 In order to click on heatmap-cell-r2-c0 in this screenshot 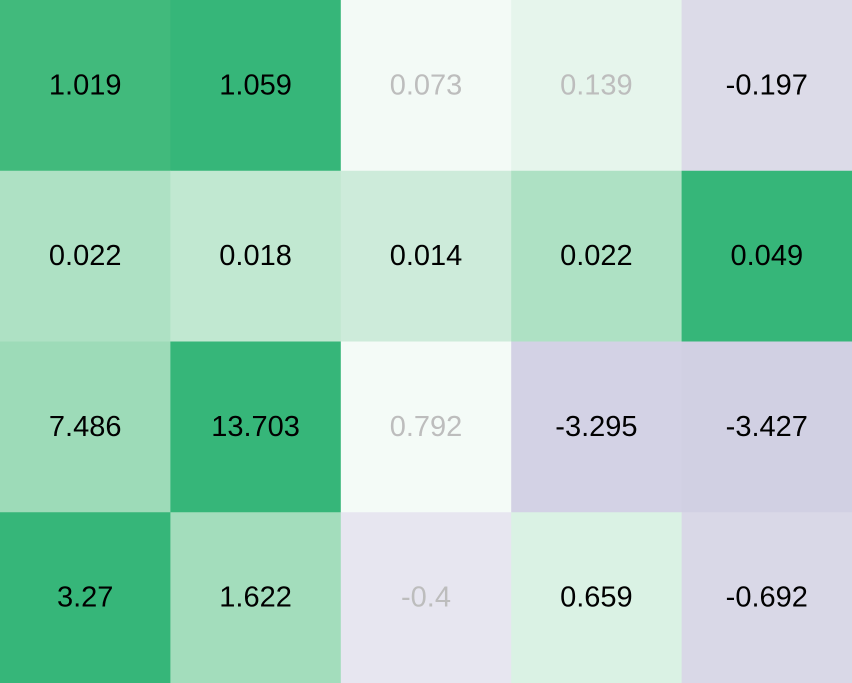, I will do `click(85, 427)`.